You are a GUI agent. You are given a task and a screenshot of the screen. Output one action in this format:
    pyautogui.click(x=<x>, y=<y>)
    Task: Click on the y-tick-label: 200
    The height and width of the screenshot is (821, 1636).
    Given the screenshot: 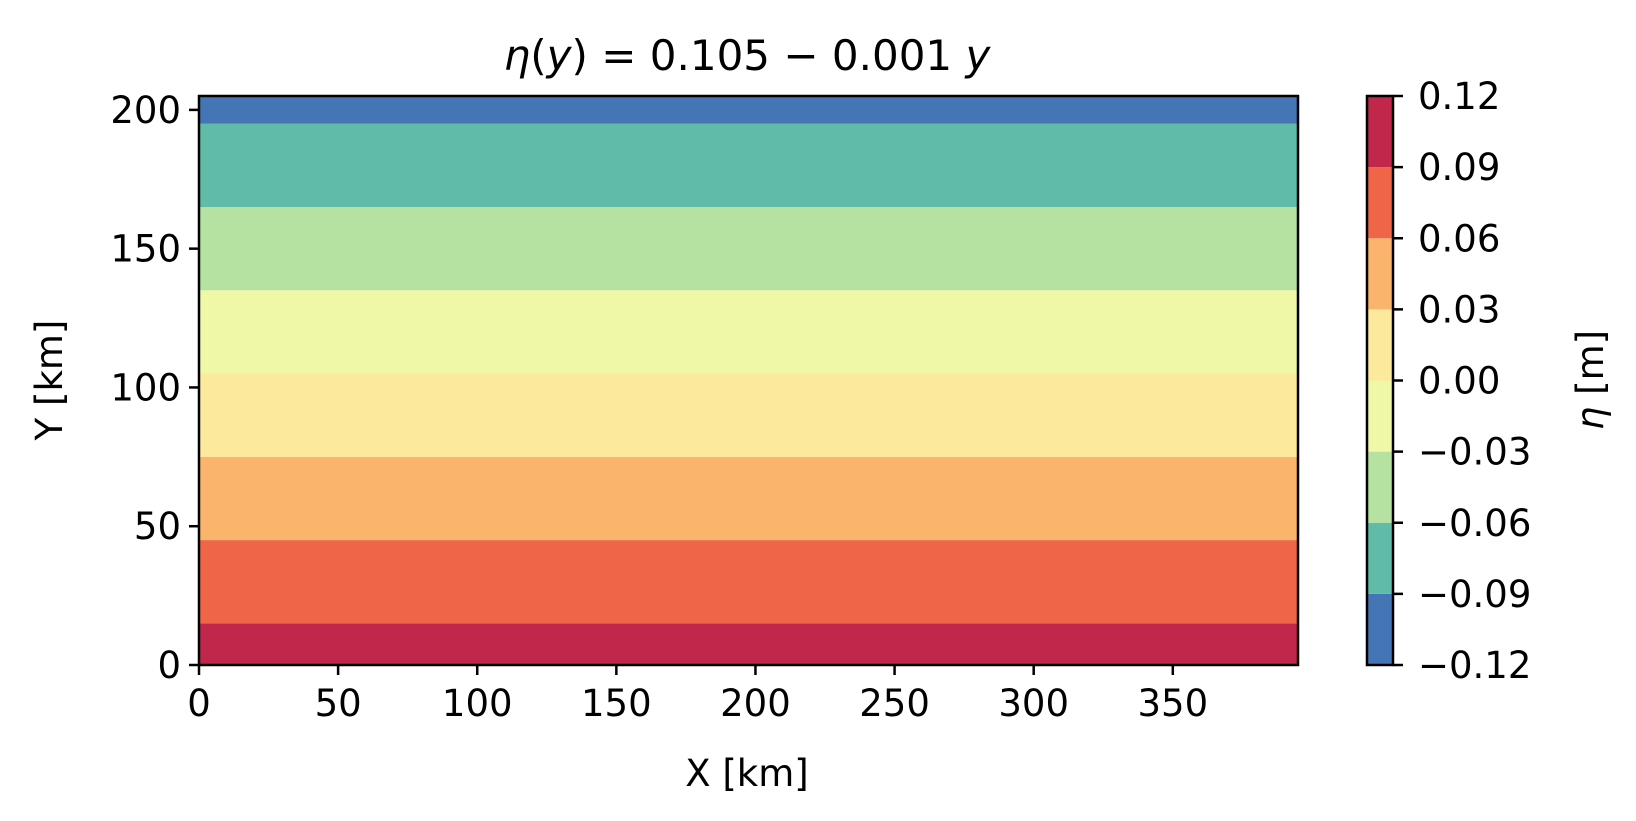 What is the action you would take?
    pyautogui.click(x=145, y=110)
    